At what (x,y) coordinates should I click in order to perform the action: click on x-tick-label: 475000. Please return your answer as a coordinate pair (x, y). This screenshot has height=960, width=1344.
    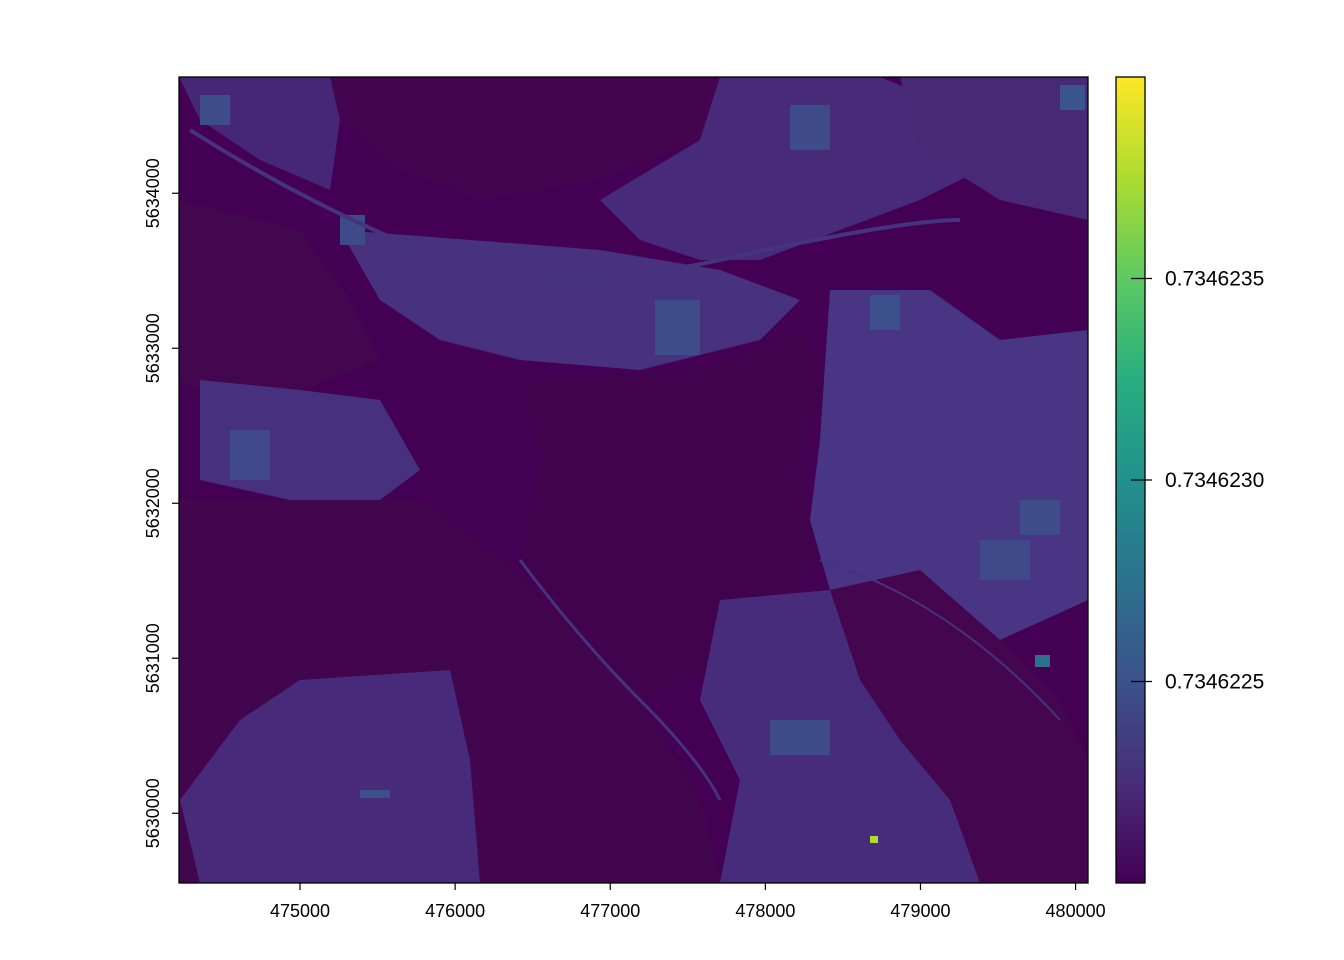
    Looking at the image, I should click on (300, 911).